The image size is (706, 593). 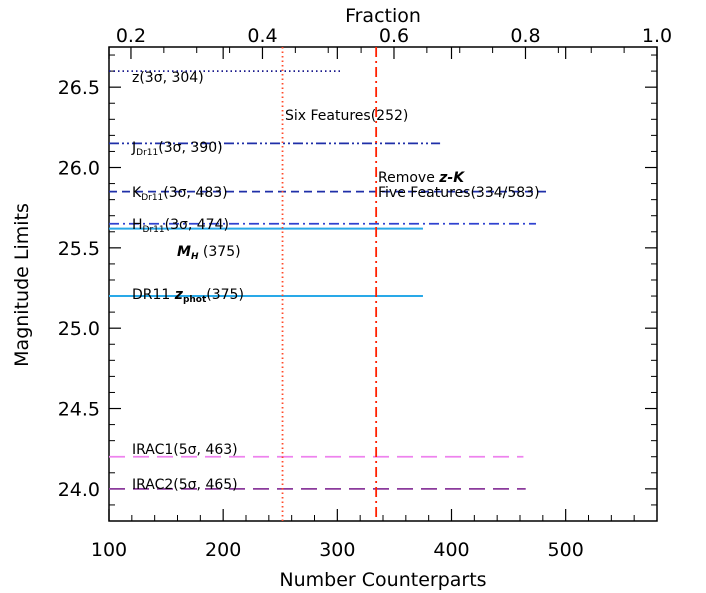 What do you see at coordinates (525, 36) in the screenshot?
I see `top-tick-label: 0.8` at bounding box center [525, 36].